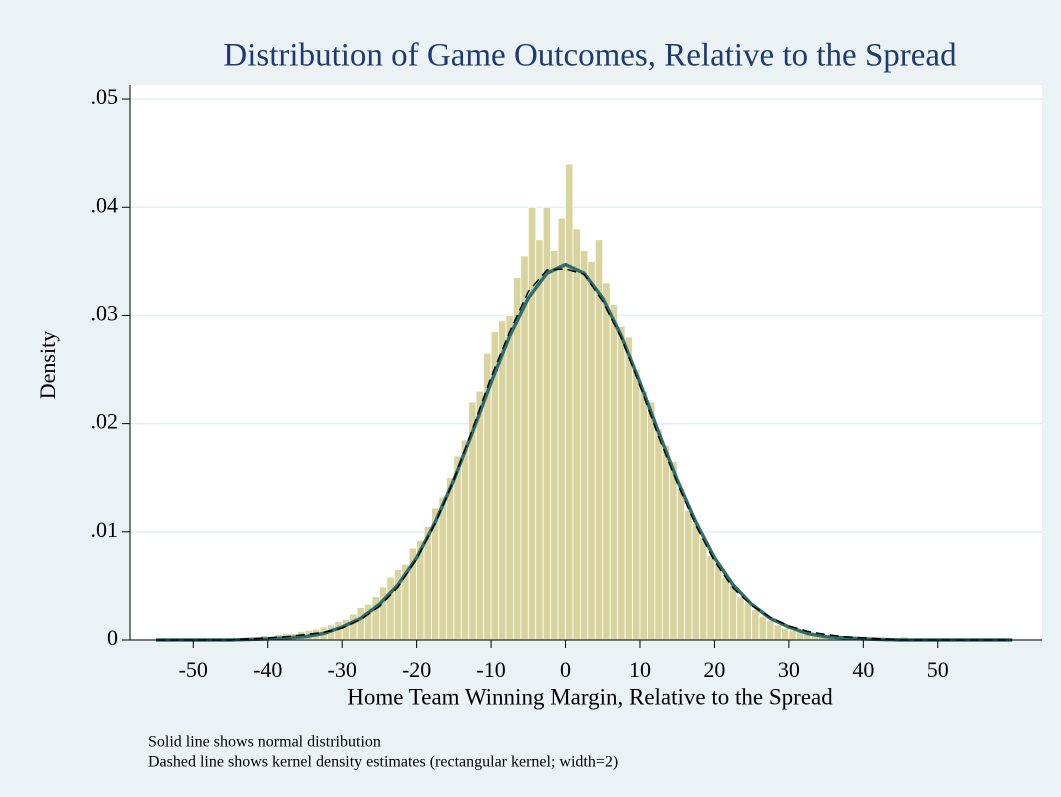  What do you see at coordinates (105, 421) in the screenshot?
I see `y-tick-label: .02` at bounding box center [105, 421].